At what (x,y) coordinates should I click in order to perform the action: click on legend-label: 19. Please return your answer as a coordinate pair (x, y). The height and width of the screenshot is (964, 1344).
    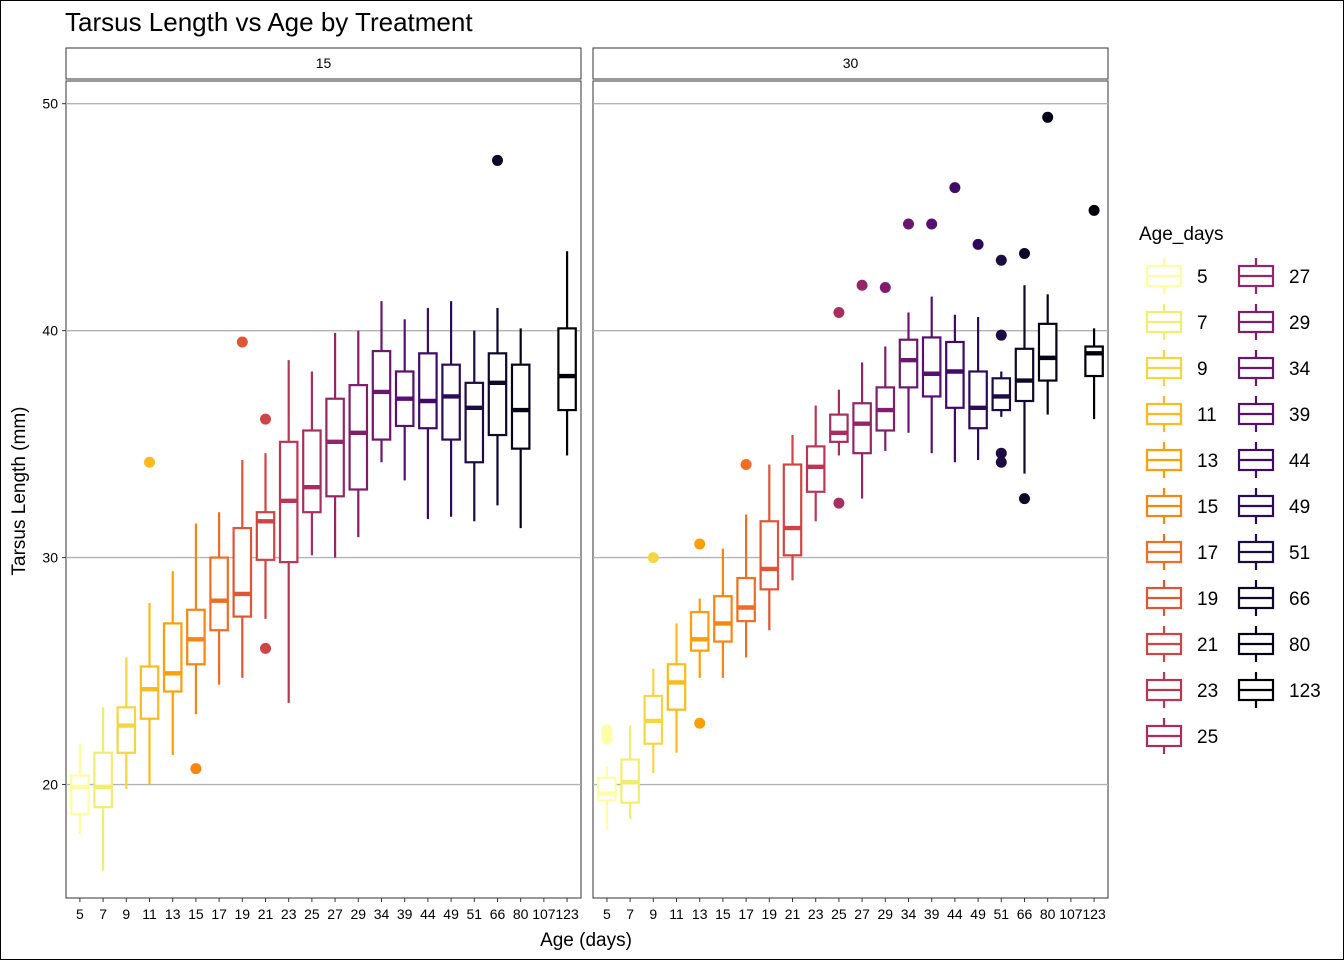
    Looking at the image, I should click on (1207, 599).